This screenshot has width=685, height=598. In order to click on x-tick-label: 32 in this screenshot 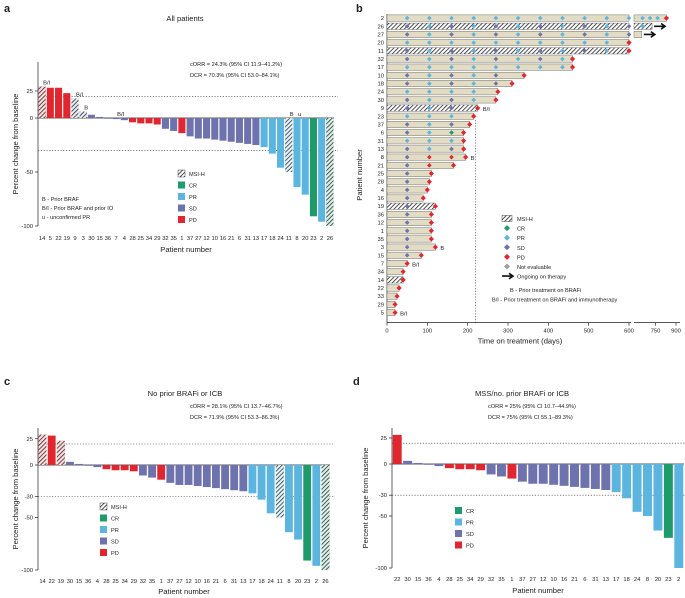, I will do `click(491, 580)`.